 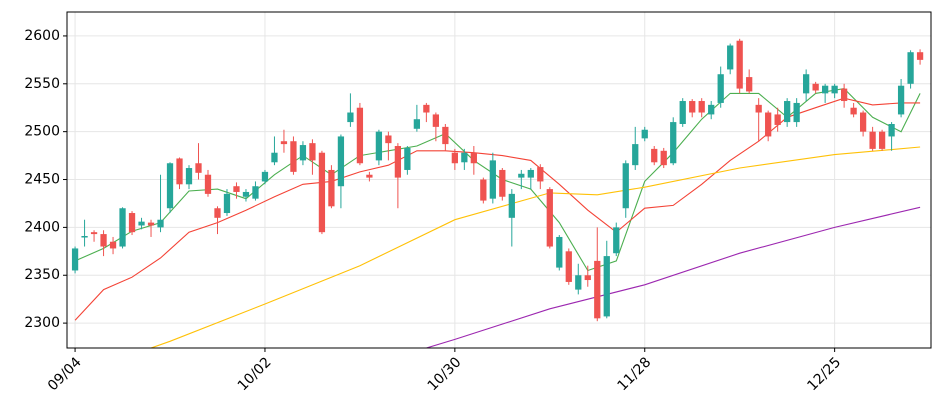 I want to click on y-tick-label: 2450, so click(x=42, y=180).